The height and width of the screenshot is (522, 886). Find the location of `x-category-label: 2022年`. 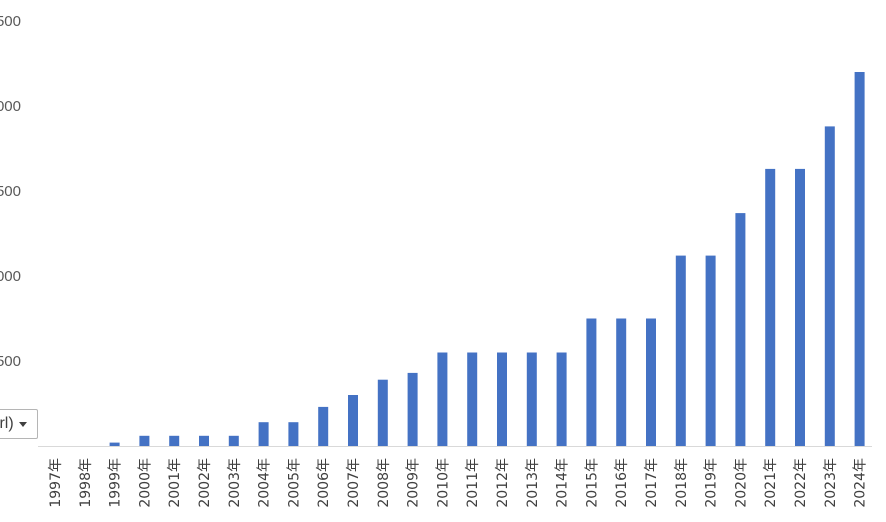

x-category-label: 2022年 is located at coordinates (801, 483).